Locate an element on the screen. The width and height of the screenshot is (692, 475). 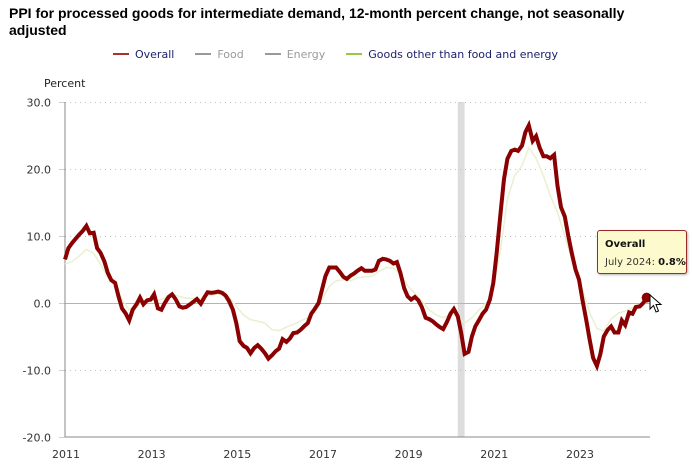
legend-item-food: Food is located at coordinates (219, 54).